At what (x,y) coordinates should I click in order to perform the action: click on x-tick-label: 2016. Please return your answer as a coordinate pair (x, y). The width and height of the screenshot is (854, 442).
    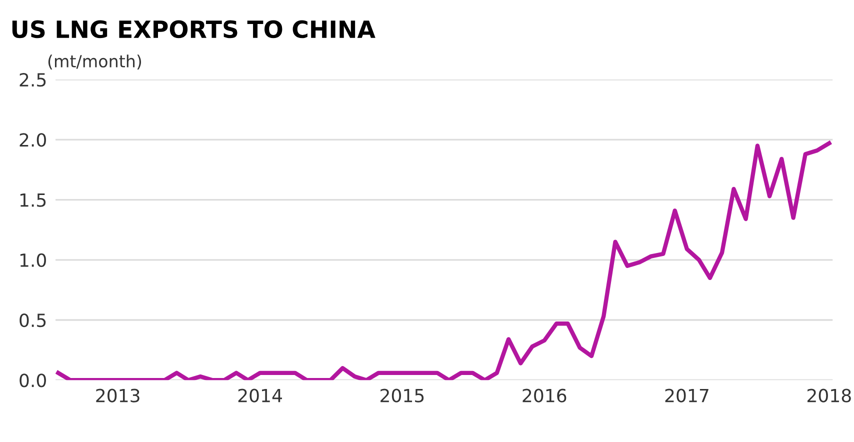
    Looking at the image, I should click on (544, 395).